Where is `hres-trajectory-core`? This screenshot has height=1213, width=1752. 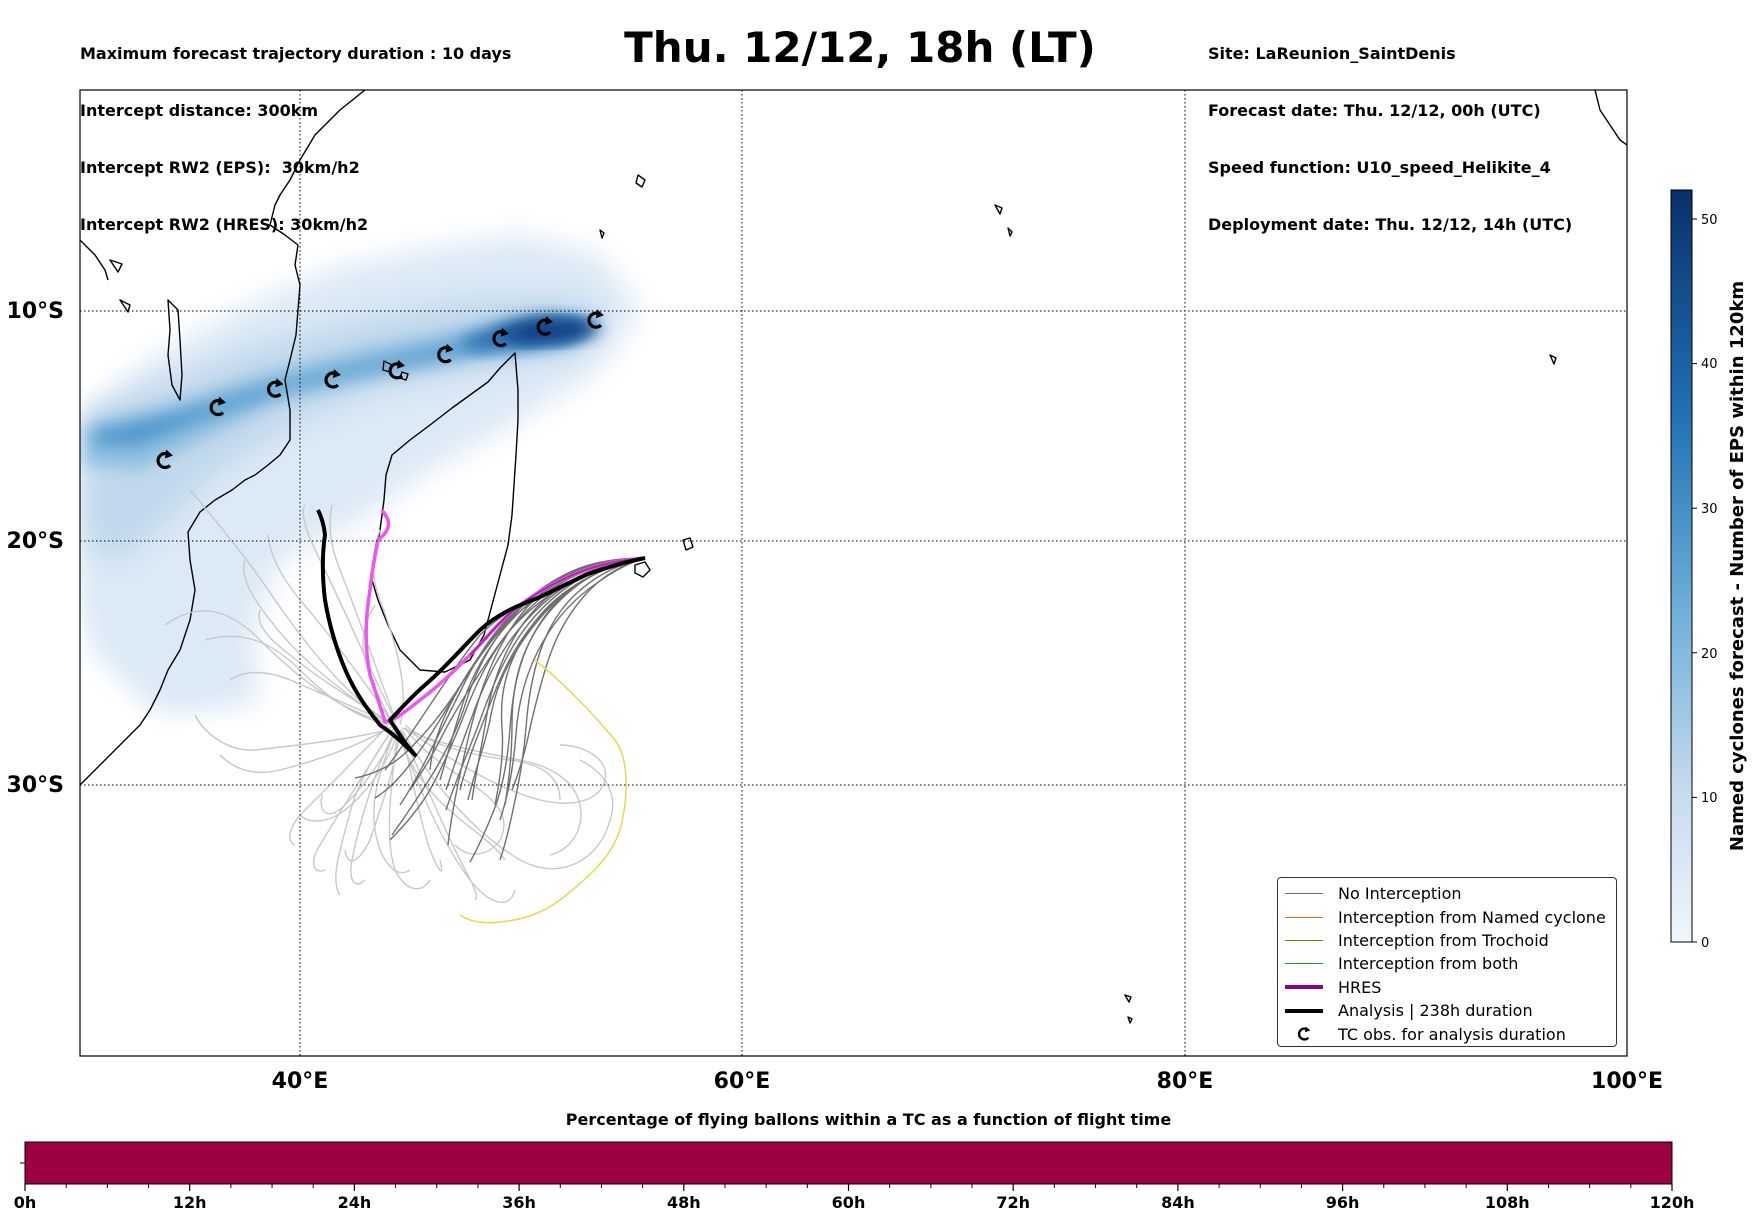 hres-trajectory-core is located at coordinates (557, 606).